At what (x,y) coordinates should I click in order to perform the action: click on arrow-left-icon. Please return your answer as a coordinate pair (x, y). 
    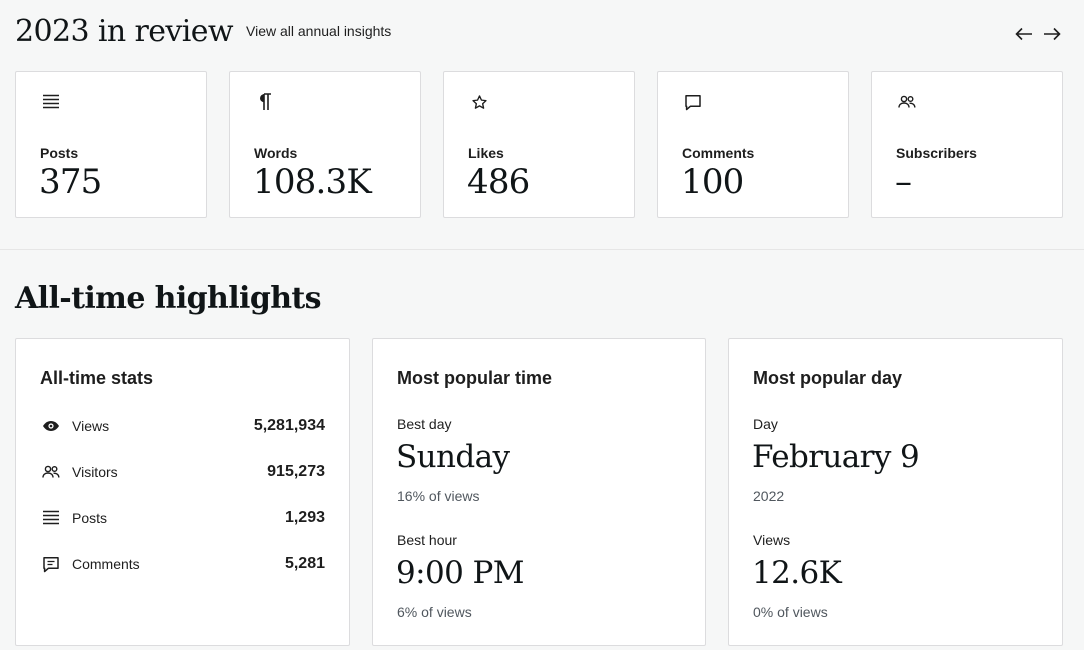
    Looking at the image, I should click on (1024, 34).